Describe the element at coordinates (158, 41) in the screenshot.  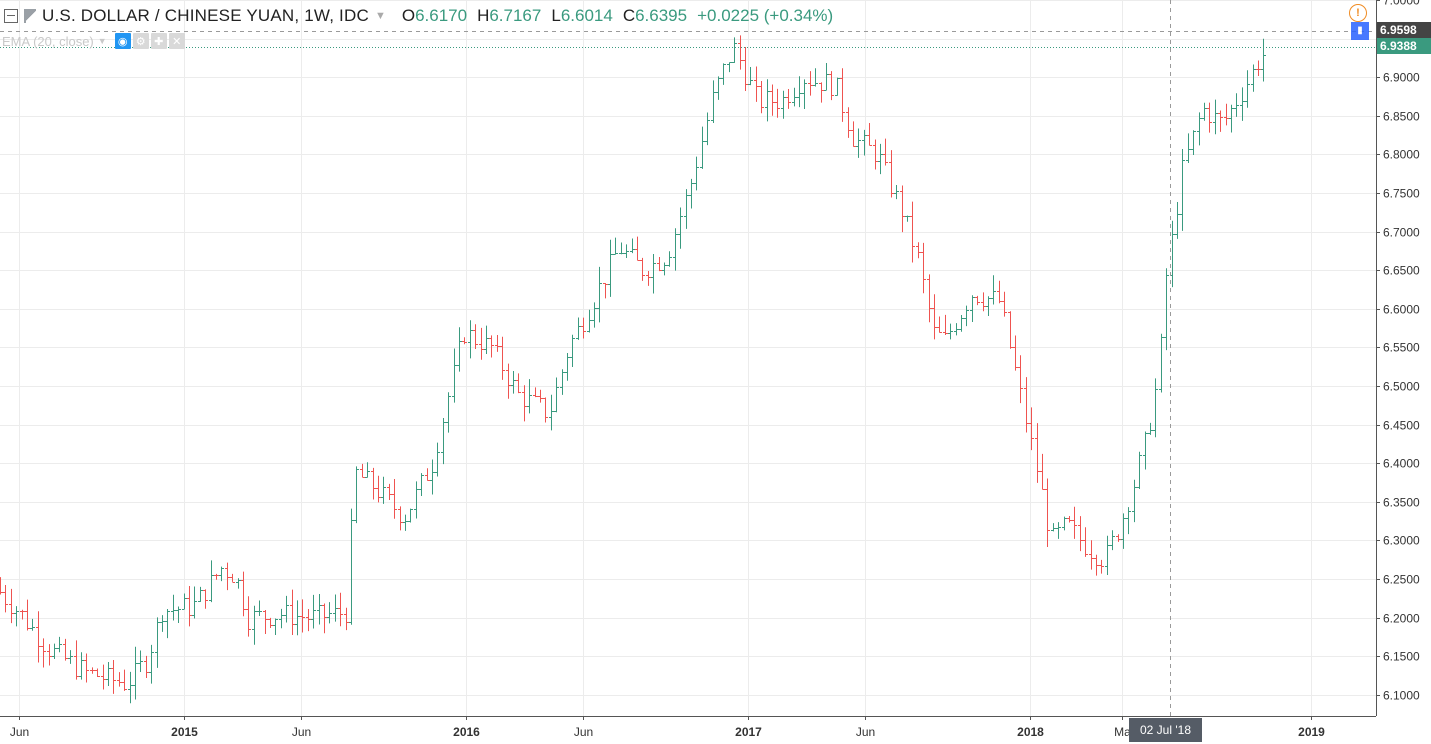
I see `more-icon: ✚` at that location.